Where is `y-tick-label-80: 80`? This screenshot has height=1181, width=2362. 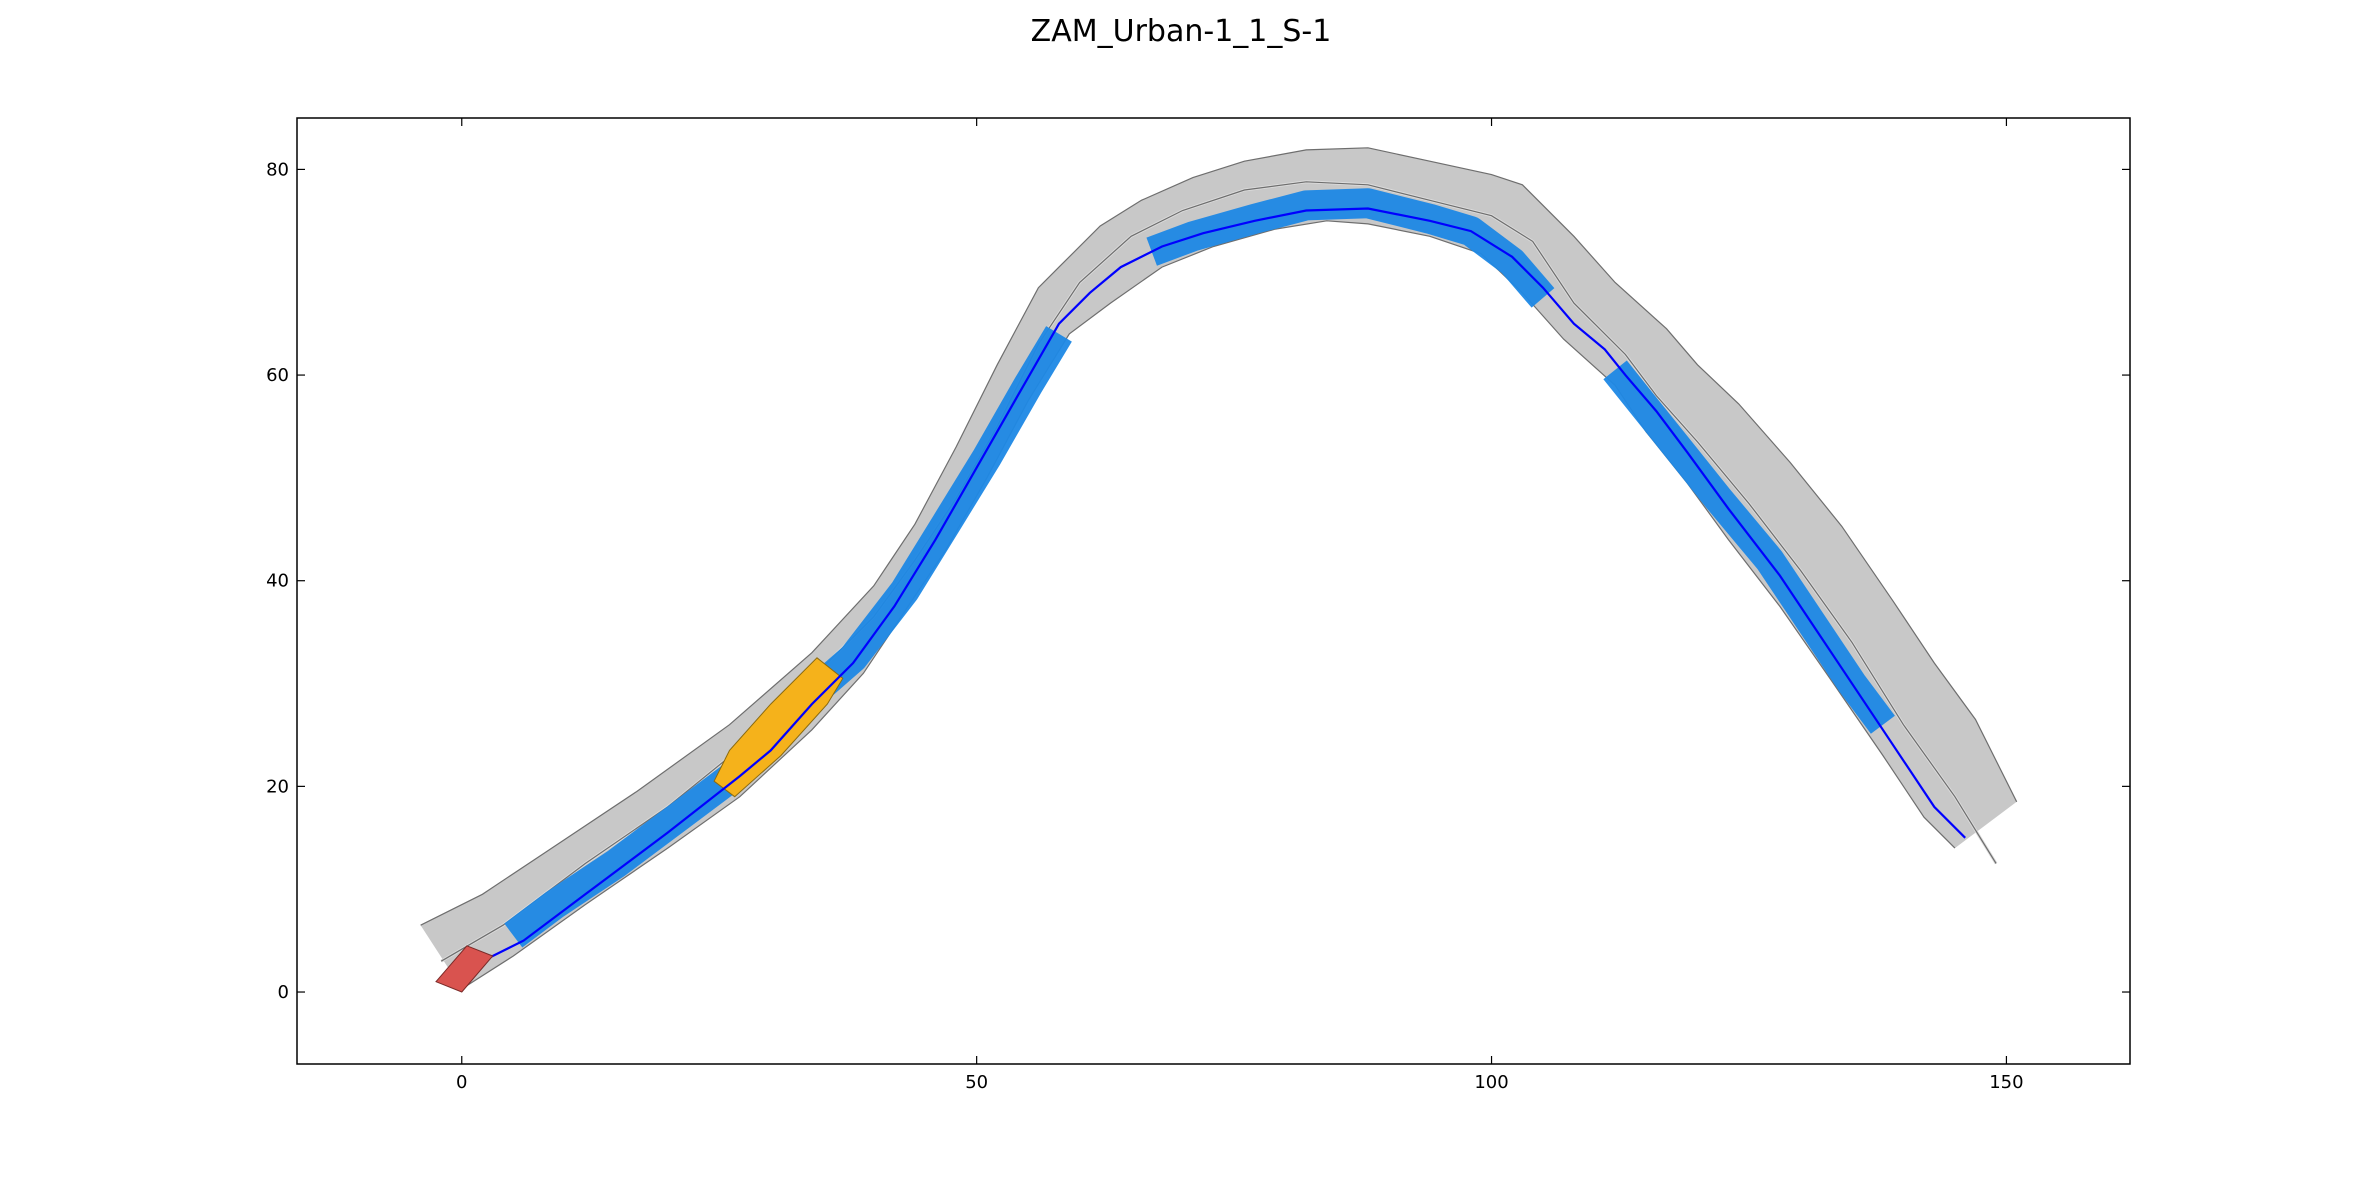
y-tick-label-80: 80 is located at coordinates (277, 169).